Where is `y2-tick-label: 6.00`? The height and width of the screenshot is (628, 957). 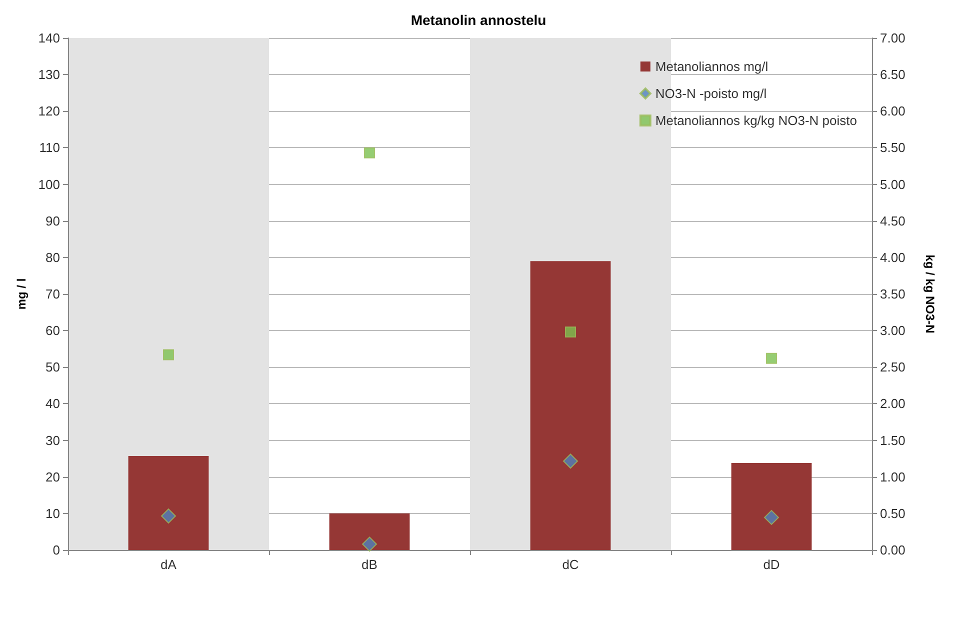
y2-tick-label: 6.00 is located at coordinates (893, 111).